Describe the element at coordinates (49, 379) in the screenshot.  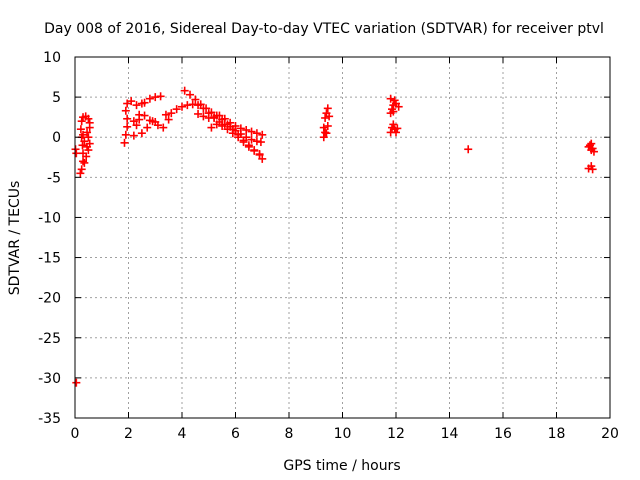
I see `y-tick-label: -30` at that location.